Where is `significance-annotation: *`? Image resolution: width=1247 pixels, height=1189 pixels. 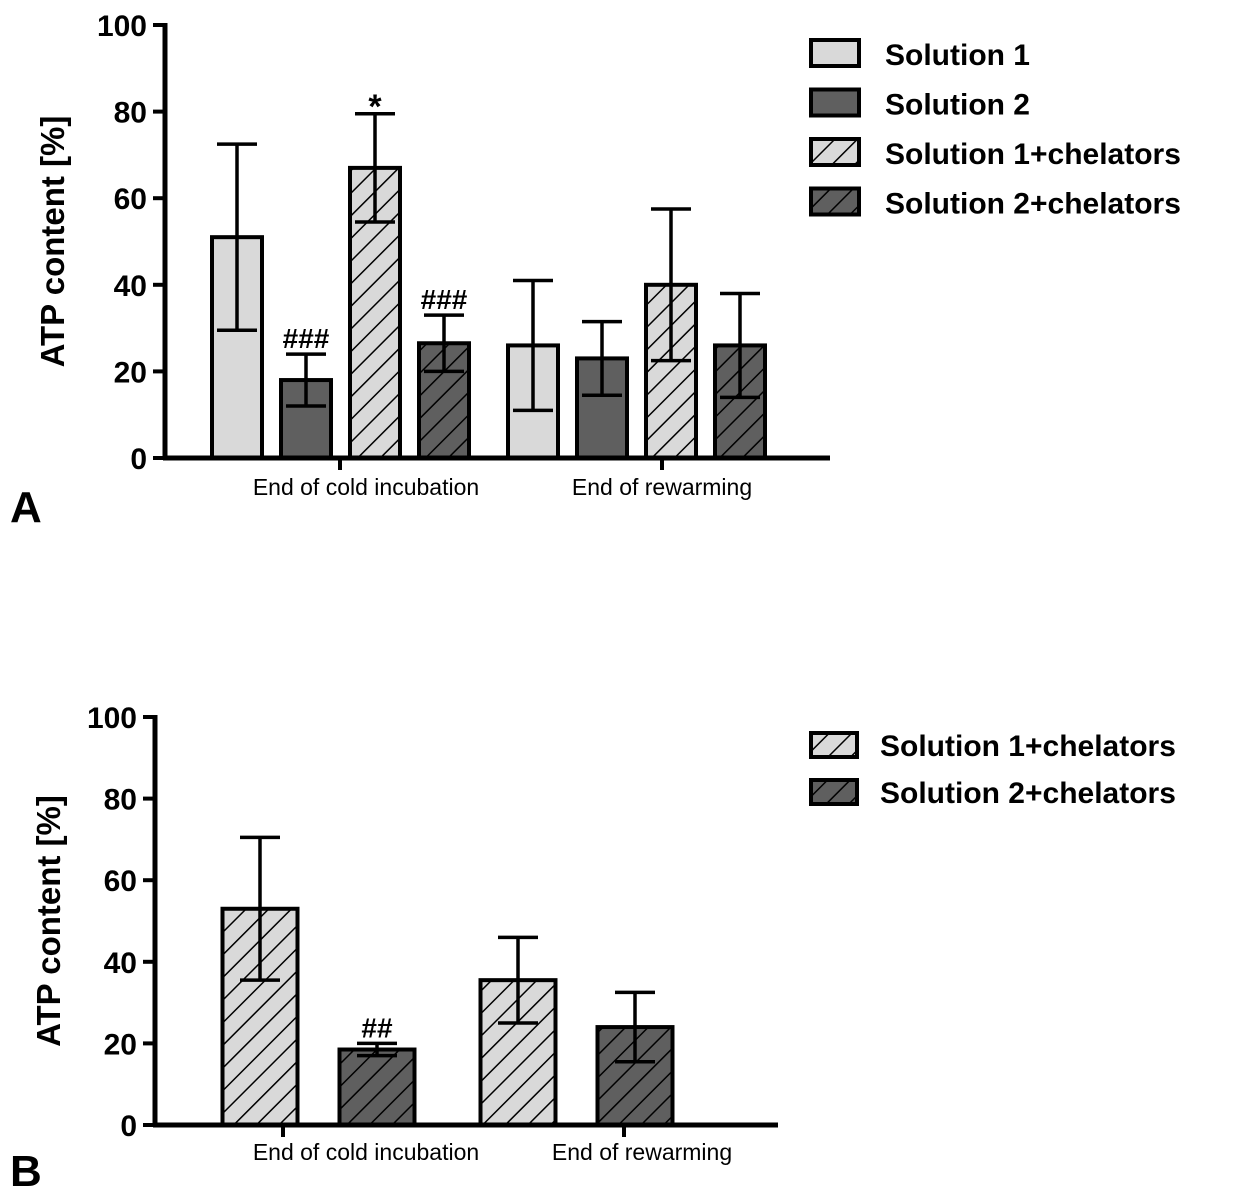 significance-annotation: * is located at coordinates (375, 107).